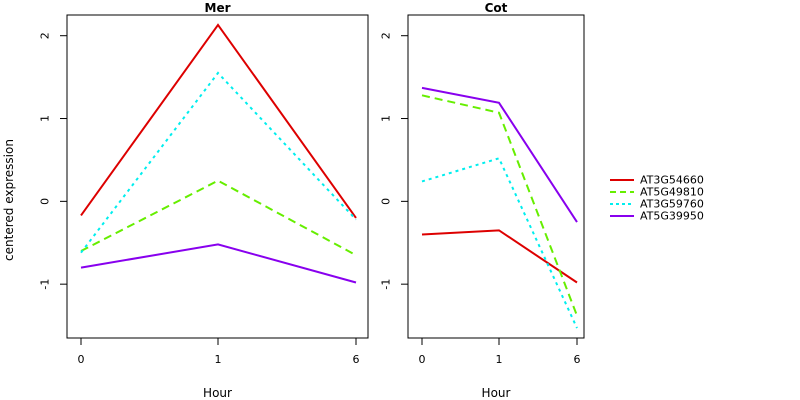 The width and height of the screenshot is (800, 400). Describe the element at coordinates (496, 8) in the screenshot. I see `panel-title: Cot` at that location.